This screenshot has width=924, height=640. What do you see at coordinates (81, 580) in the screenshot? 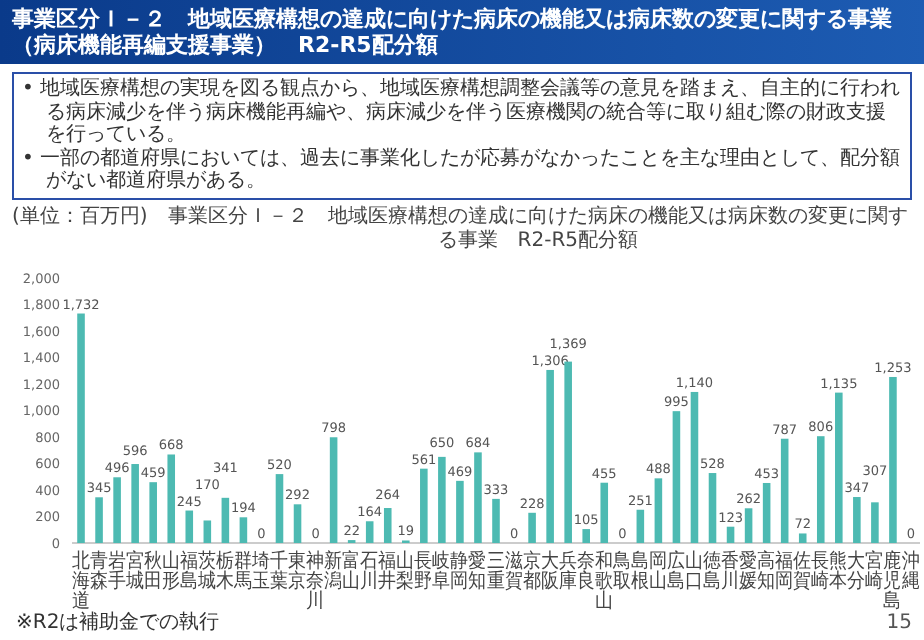
I see `xtick: 北海道` at bounding box center [81, 580].